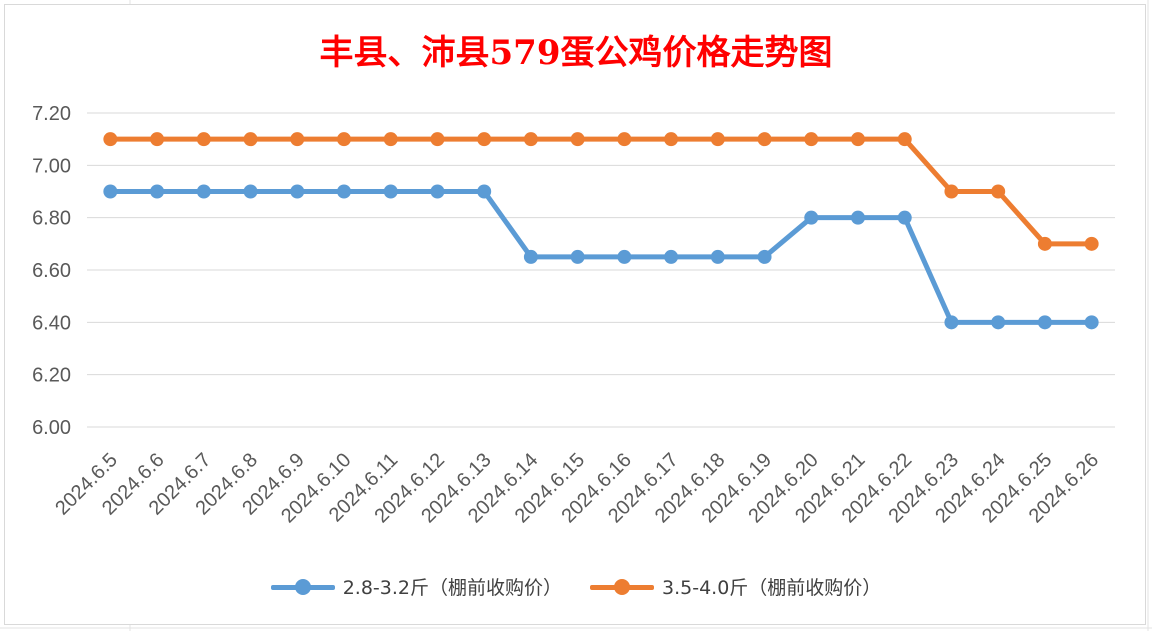 This screenshot has width=1152, height=631. What do you see at coordinates (772, 588) in the screenshot?
I see `legend-label-series-2: 3.5-4.0斤（棚前收购价）` at bounding box center [772, 588].